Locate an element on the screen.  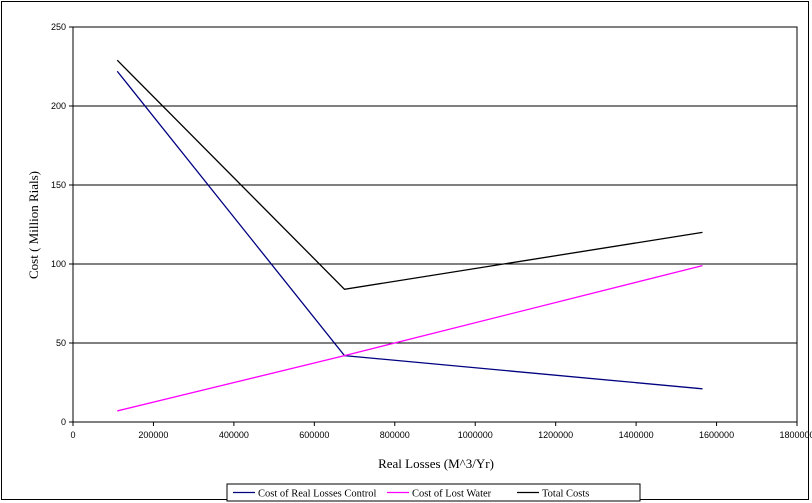
legend-label: Total Costs is located at coordinates (565, 494).